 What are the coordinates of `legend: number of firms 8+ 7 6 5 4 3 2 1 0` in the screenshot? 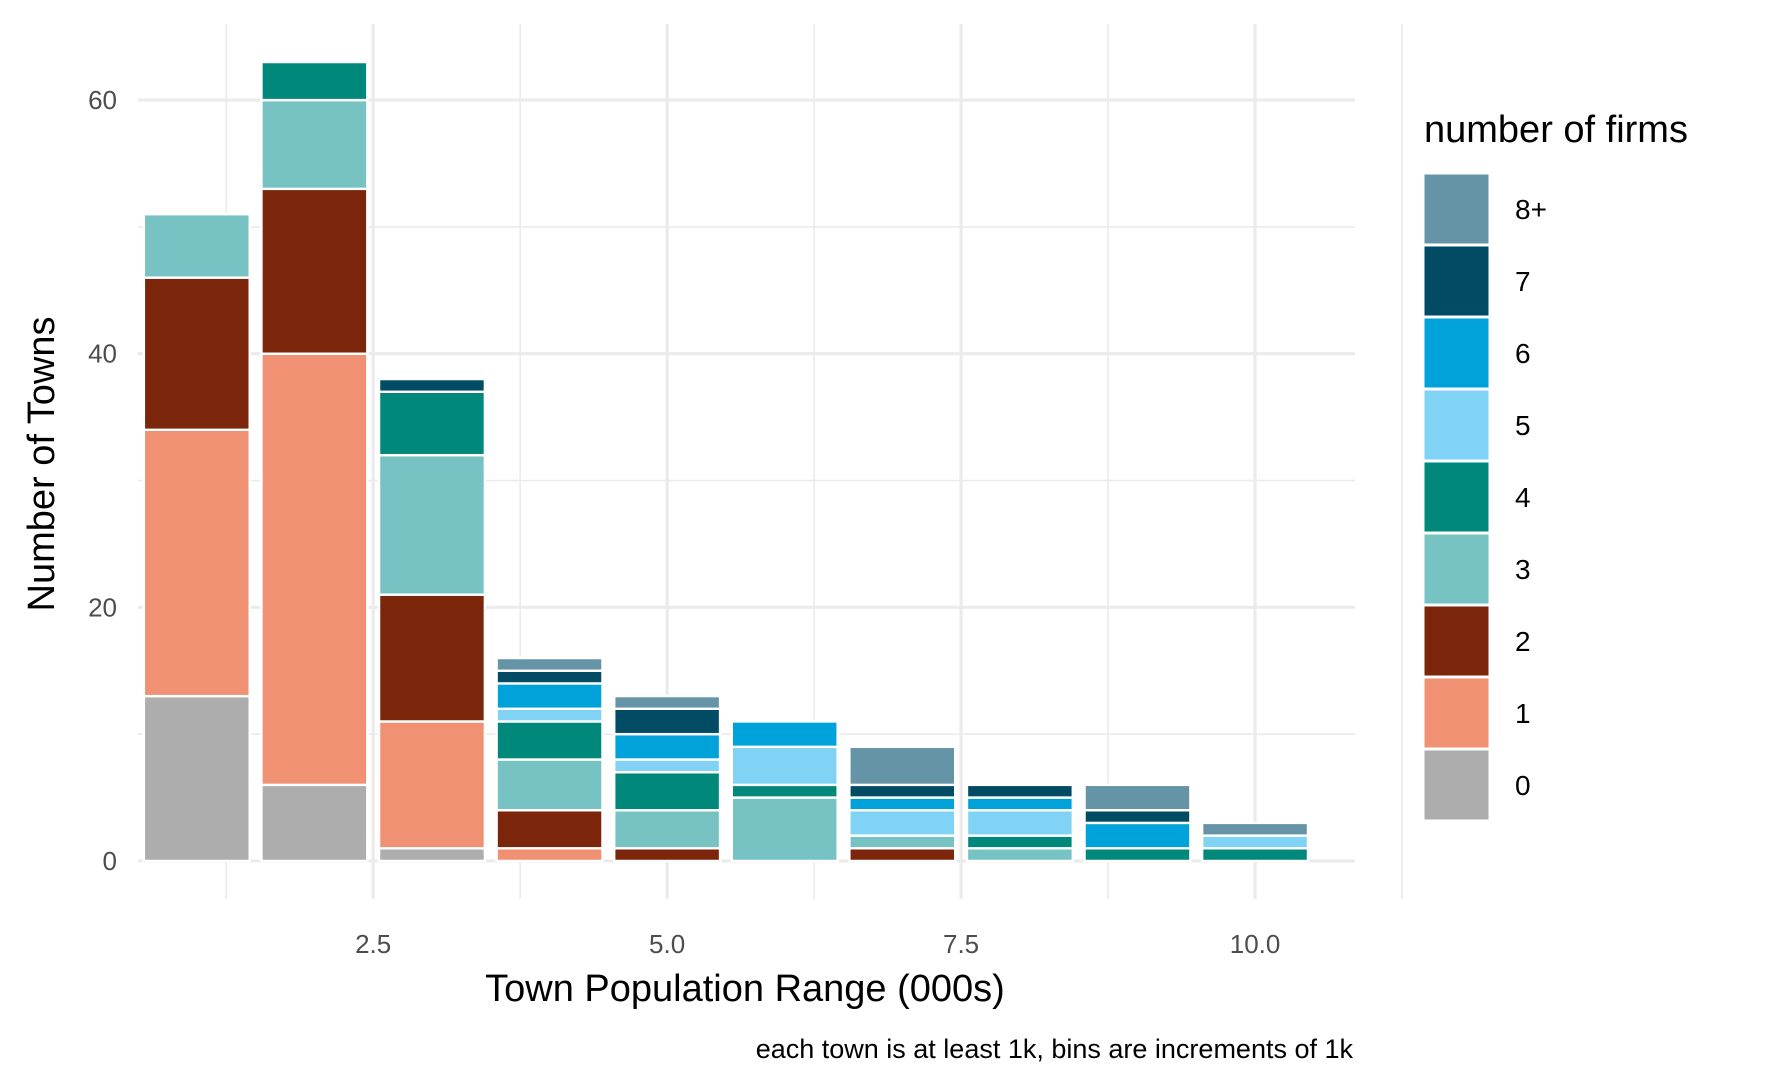 It's located at (1554, 466).